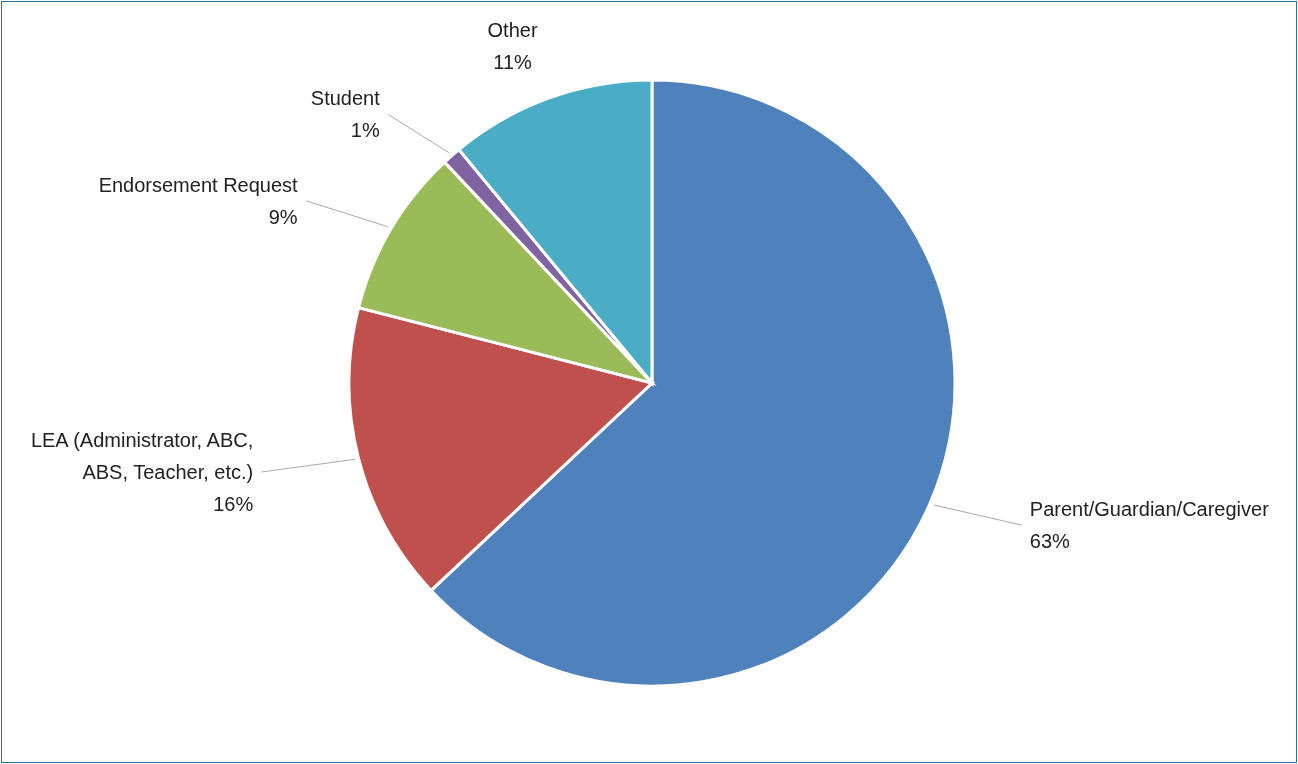 The image size is (1298, 764). I want to click on data-label: 1%, so click(365, 130).